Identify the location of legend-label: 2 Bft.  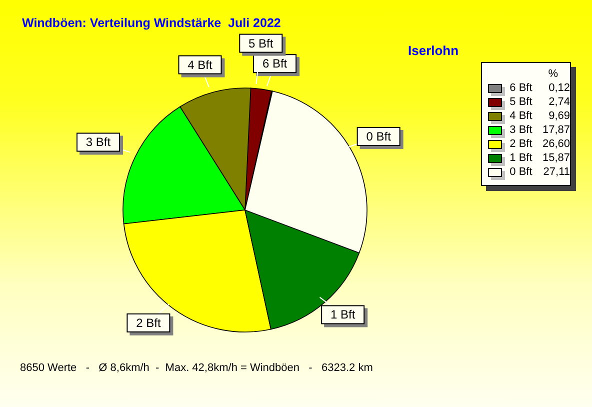
(522, 144).